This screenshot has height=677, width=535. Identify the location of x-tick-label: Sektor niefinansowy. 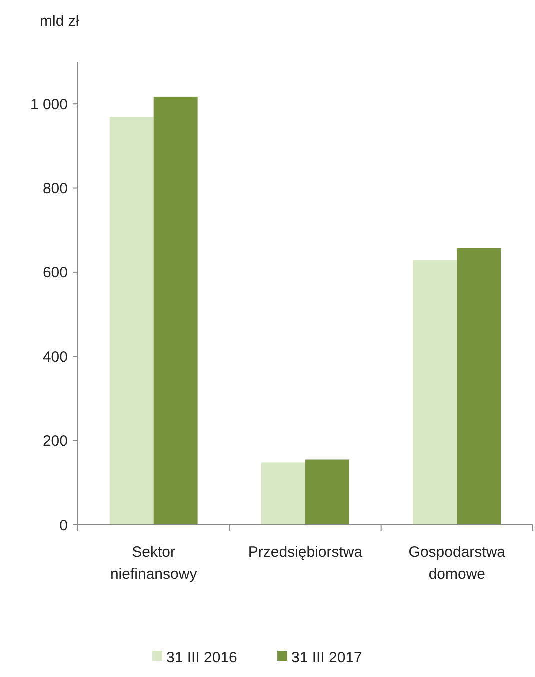
(154, 563).